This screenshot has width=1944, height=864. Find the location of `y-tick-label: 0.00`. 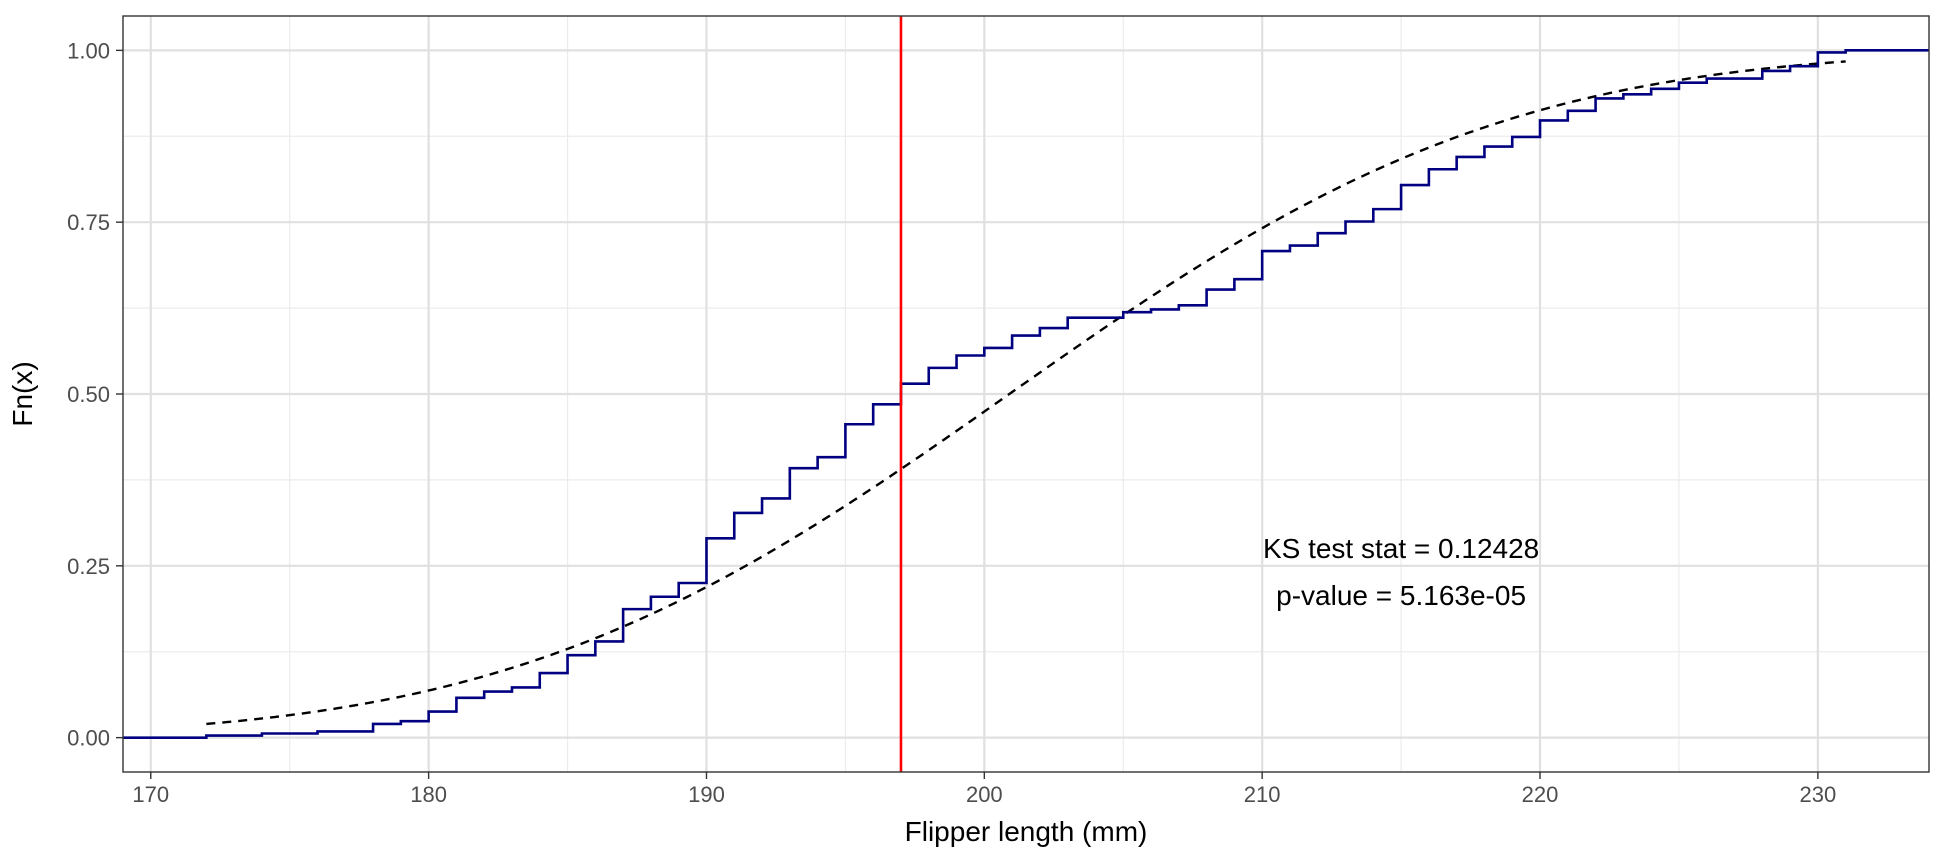

y-tick-label: 0.00 is located at coordinates (88, 738).